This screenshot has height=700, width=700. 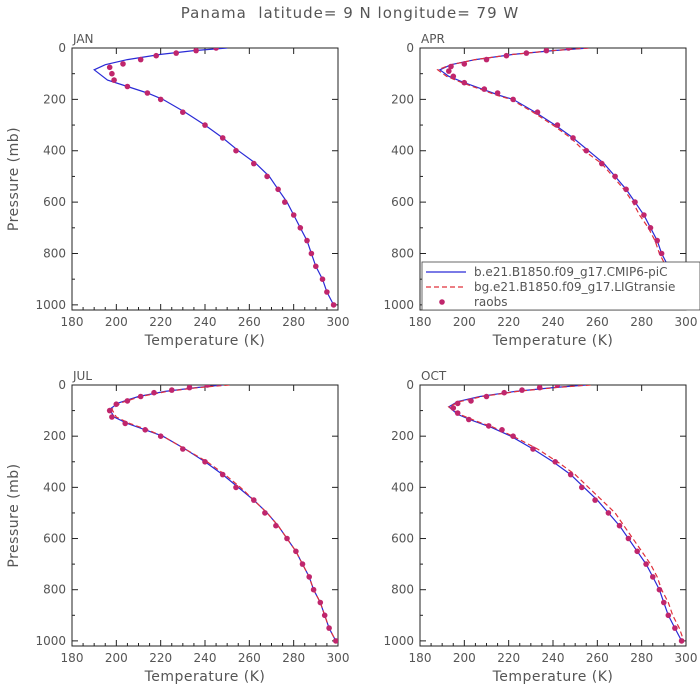 I want to click on jul-ytick-label: 400, so click(x=54, y=487).